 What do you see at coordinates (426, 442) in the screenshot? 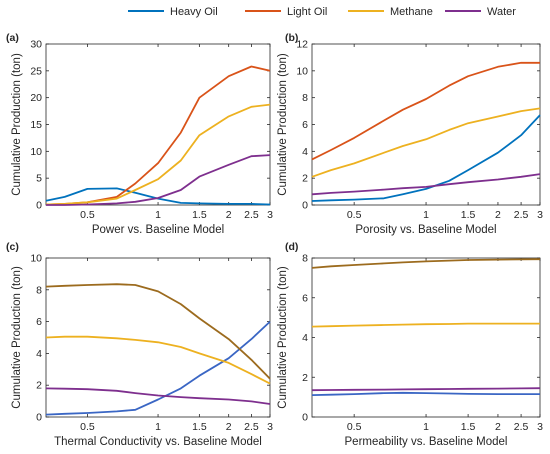
I see `x-axis-label: Permeability vs. Baseline Model` at bounding box center [426, 442].